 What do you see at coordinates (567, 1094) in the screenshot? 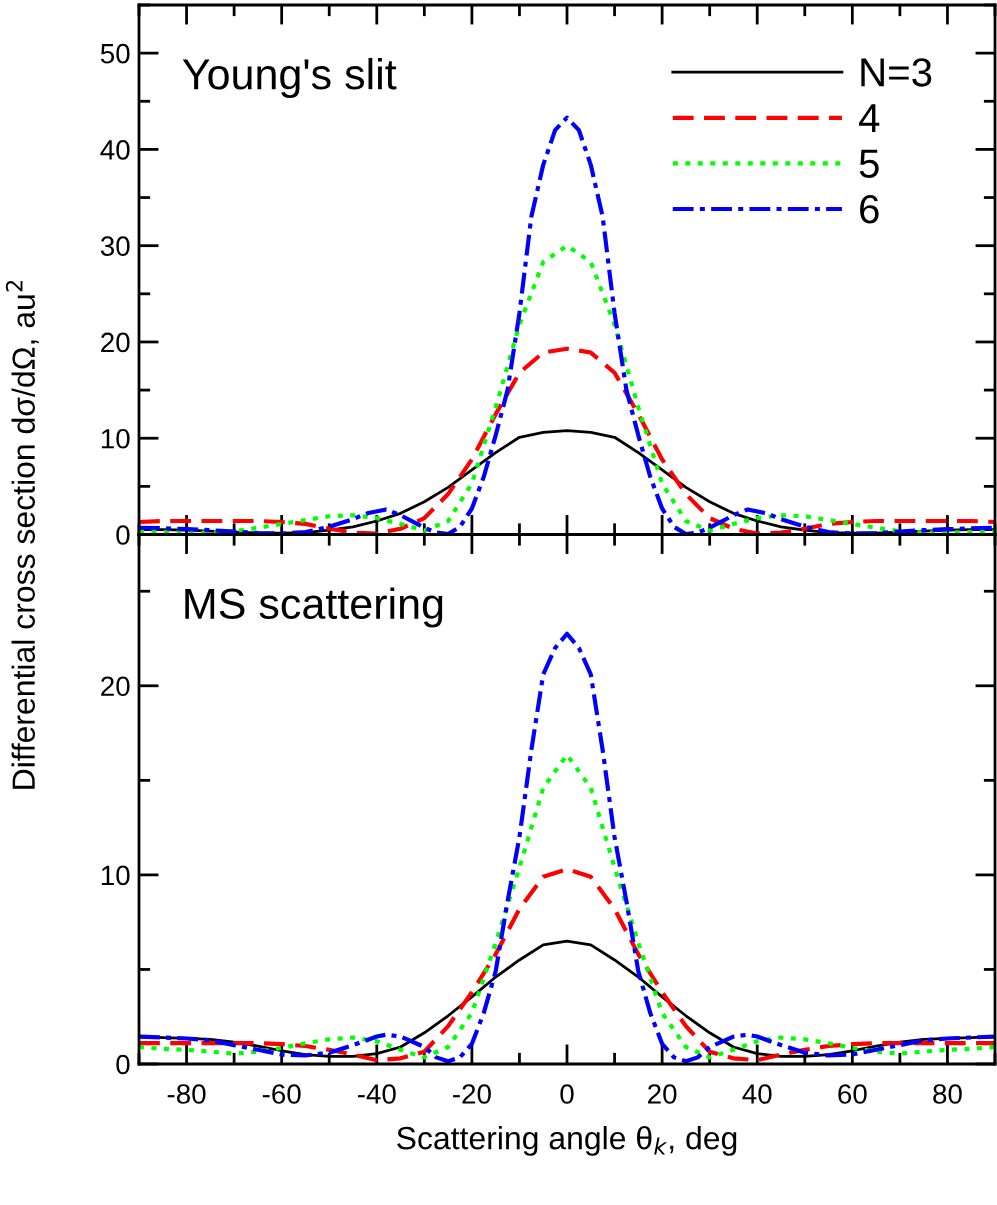
I see `x-tick-label: 0` at bounding box center [567, 1094].